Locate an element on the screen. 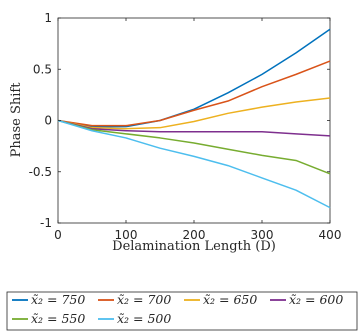  y-axis-title: Phase Shift is located at coordinates (16, 120).